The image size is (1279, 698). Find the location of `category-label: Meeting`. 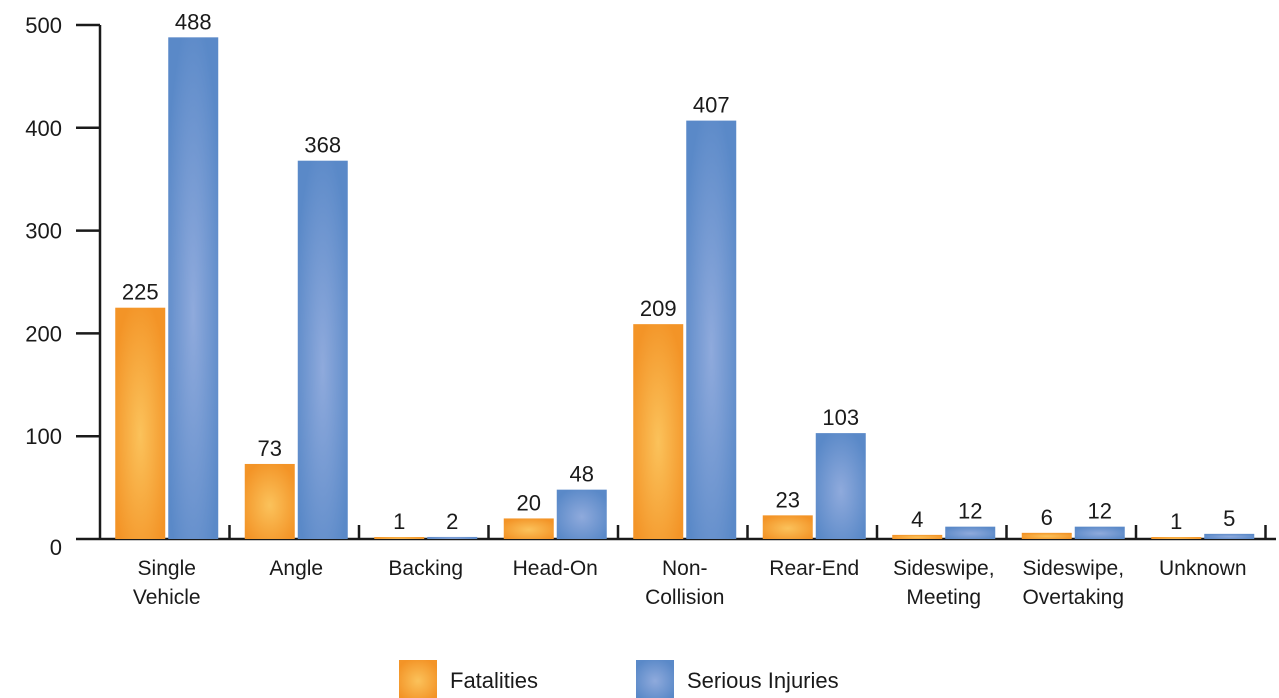

category-label: Meeting is located at coordinates (943, 597).